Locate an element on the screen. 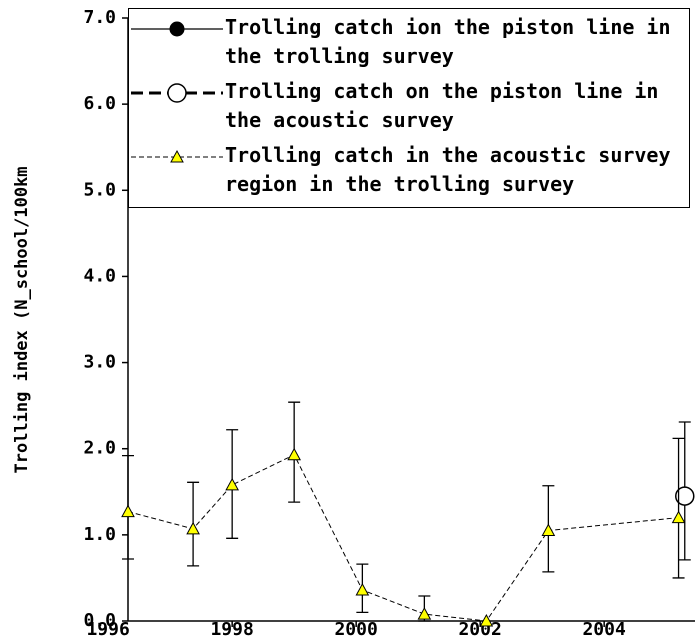 Image resolution: width=695 pixels, height=640 pixels. y-tick-label: 1.0 is located at coordinates (99, 534).